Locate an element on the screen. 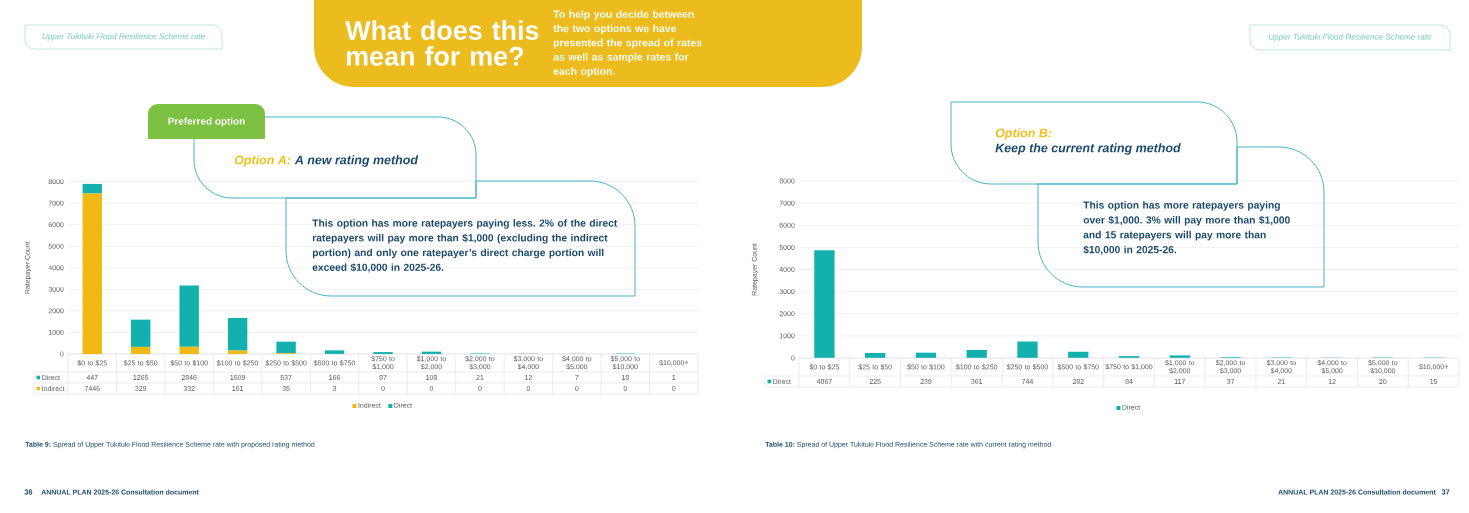 Image resolution: width=1469 pixels, height=513 pixels. chart-title: Option B: is located at coordinates (1023, 134).